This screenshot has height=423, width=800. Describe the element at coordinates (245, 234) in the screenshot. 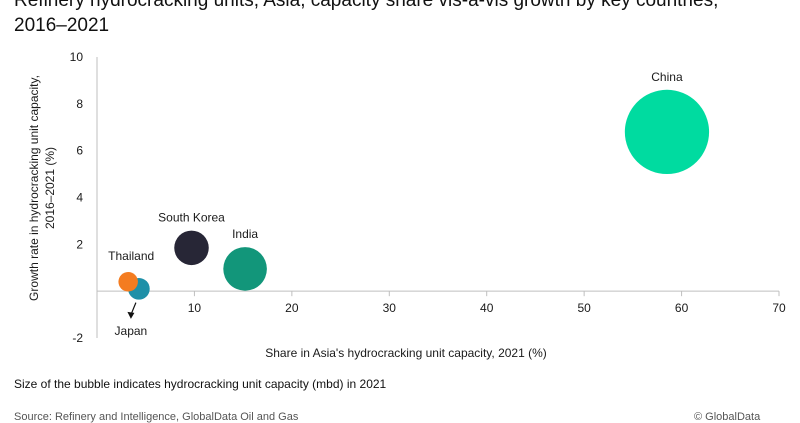

I see `bubble-label-india: India` at that location.